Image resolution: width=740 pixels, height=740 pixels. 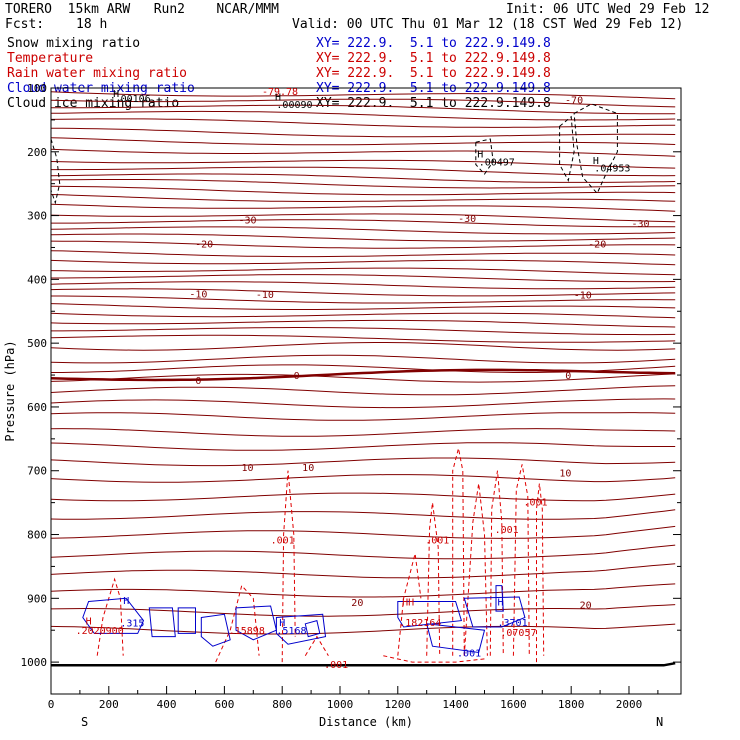 I want to click on extremum-label: -79.78, so click(x=280, y=92).